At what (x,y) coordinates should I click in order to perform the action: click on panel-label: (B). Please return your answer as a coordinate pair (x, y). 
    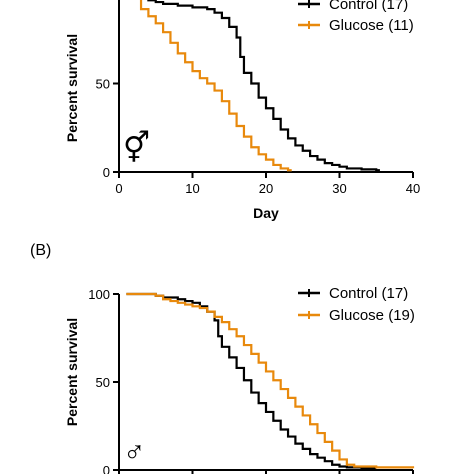
    Looking at the image, I should click on (40, 250).